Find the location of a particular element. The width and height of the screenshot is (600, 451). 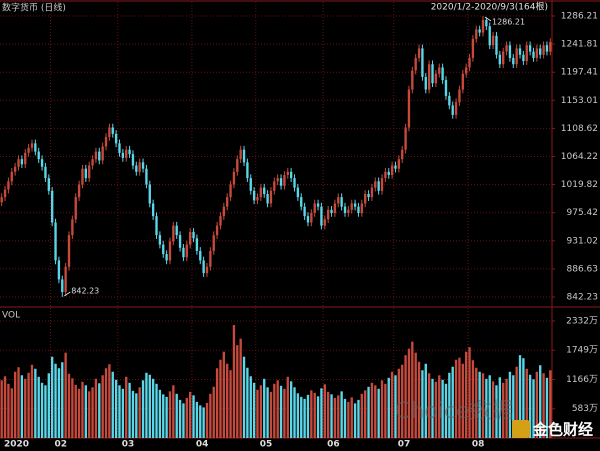

x-tick-label: 05 is located at coordinates (266, 445).